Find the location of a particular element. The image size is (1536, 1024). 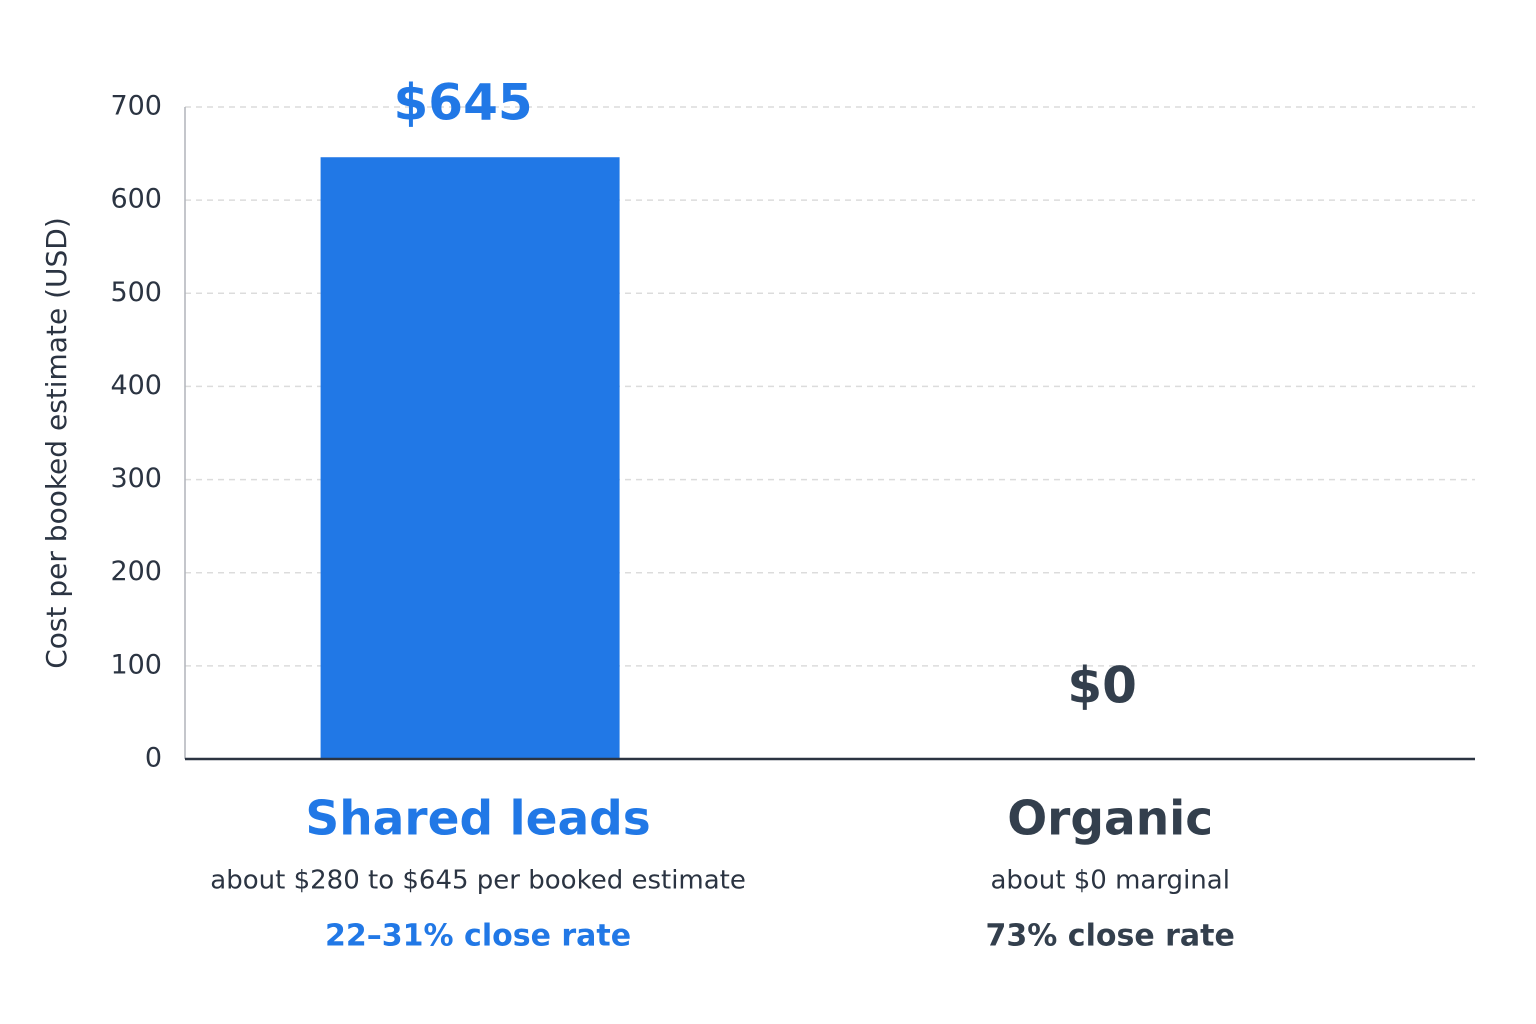

close-rate: 22–31% close rate is located at coordinates (478, 936).